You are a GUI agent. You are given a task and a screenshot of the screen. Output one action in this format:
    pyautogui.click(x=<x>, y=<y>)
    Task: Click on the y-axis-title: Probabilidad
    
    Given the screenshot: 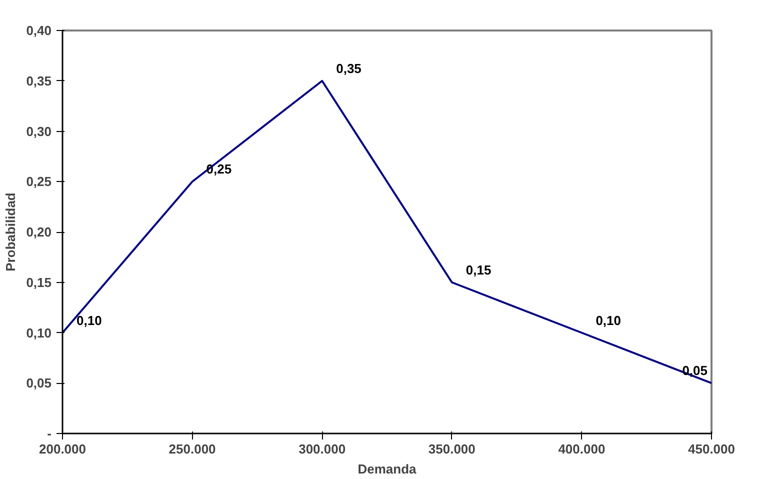 What is the action you would take?
    pyautogui.click(x=10, y=232)
    